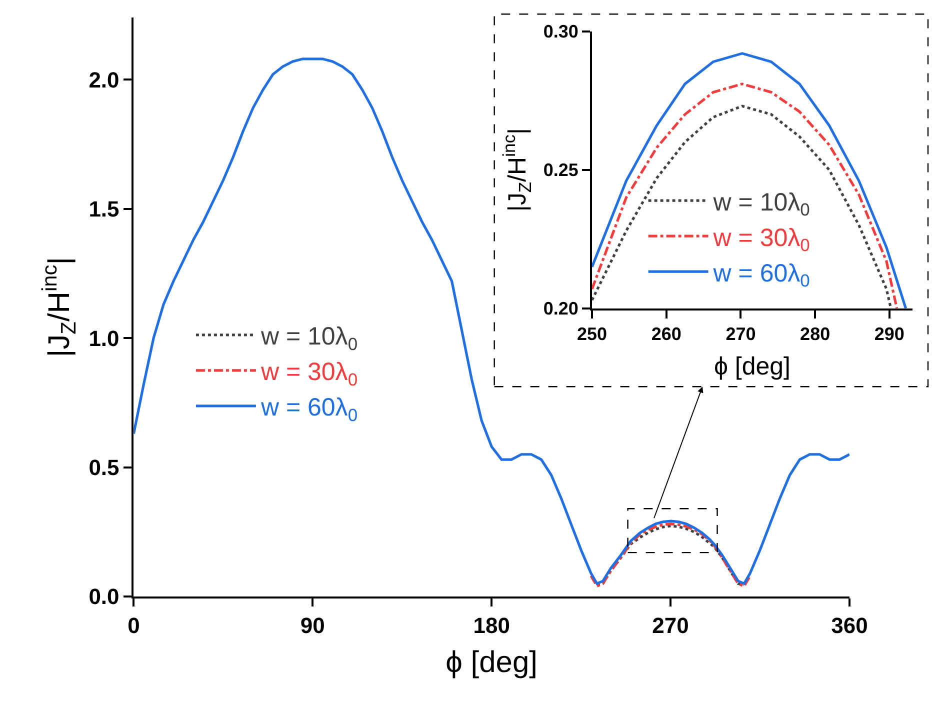 This screenshot has height=709, width=946. What do you see at coordinates (849, 625) in the screenshot?
I see `x-tick-label: 360` at bounding box center [849, 625].